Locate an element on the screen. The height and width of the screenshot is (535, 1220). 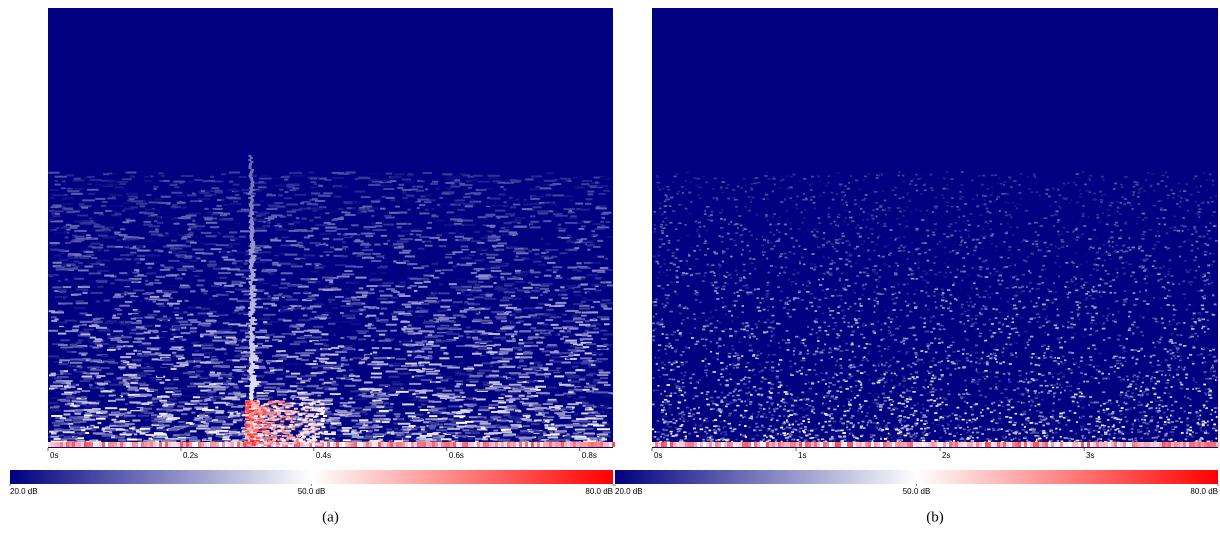
panel-caption: (a) is located at coordinates (330, 517).